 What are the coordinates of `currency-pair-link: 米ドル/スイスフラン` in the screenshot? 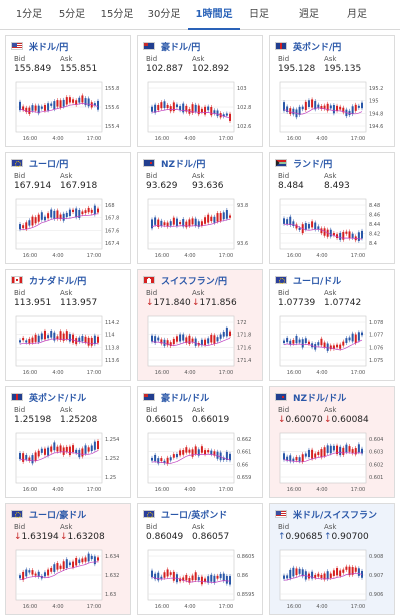 It's located at (335, 515).